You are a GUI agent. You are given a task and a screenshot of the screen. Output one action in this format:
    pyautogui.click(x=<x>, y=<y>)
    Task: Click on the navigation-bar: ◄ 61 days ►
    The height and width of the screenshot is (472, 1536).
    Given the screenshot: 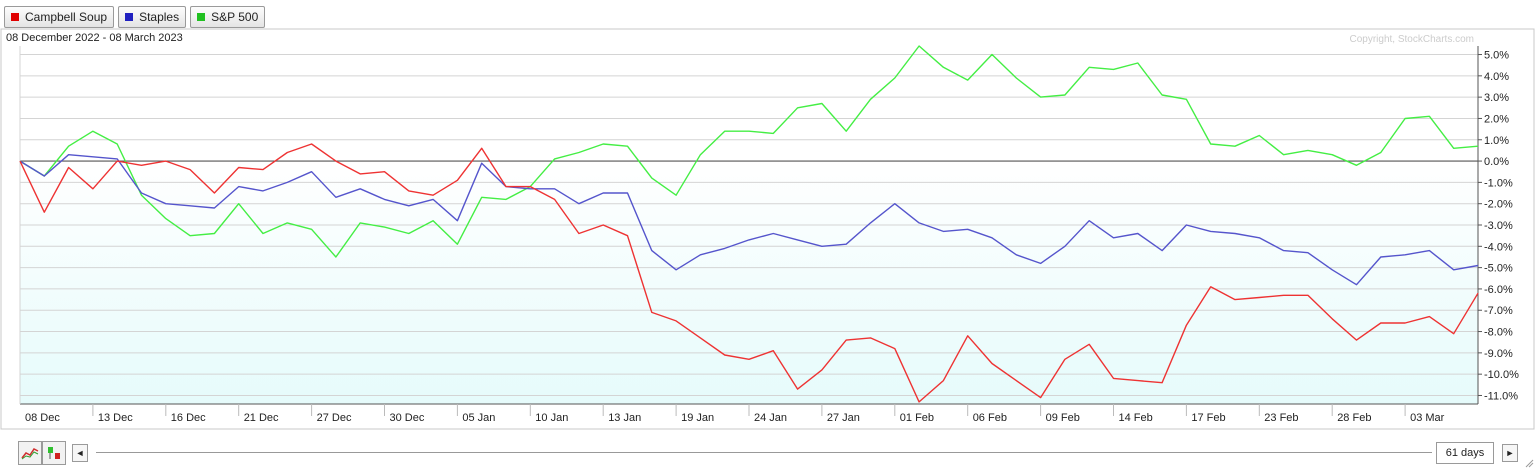 What is the action you would take?
    pyautogui.click(x=768, y=453)
    